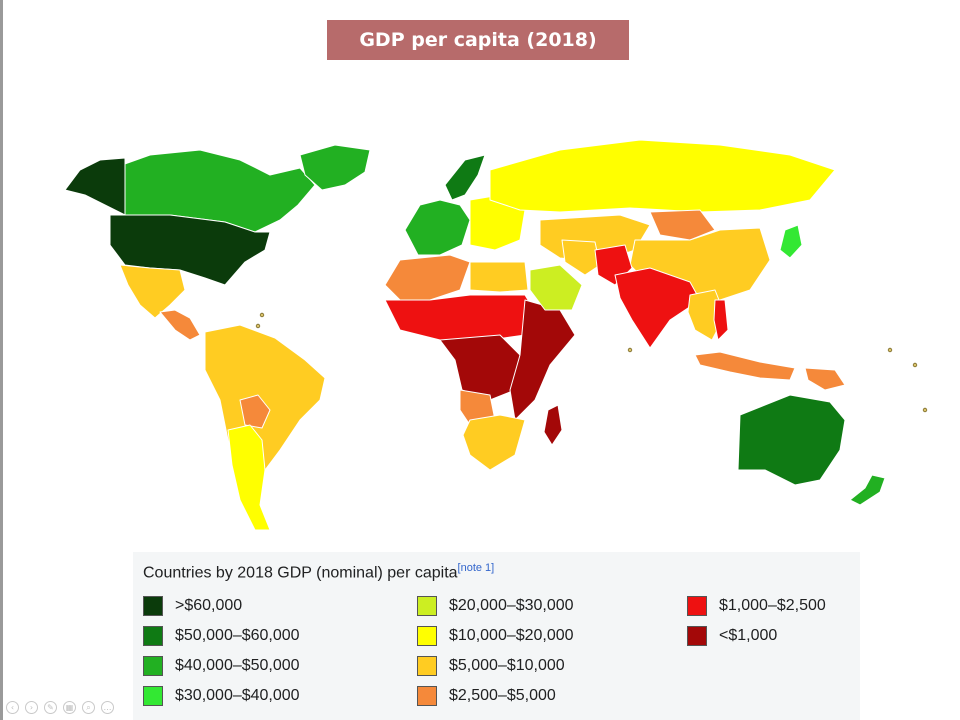 The image size is (960, 720). Describe the element at coordinates (507, 665) in the screenshot. I see `legend-label: $5,000–$10,000` at that location.